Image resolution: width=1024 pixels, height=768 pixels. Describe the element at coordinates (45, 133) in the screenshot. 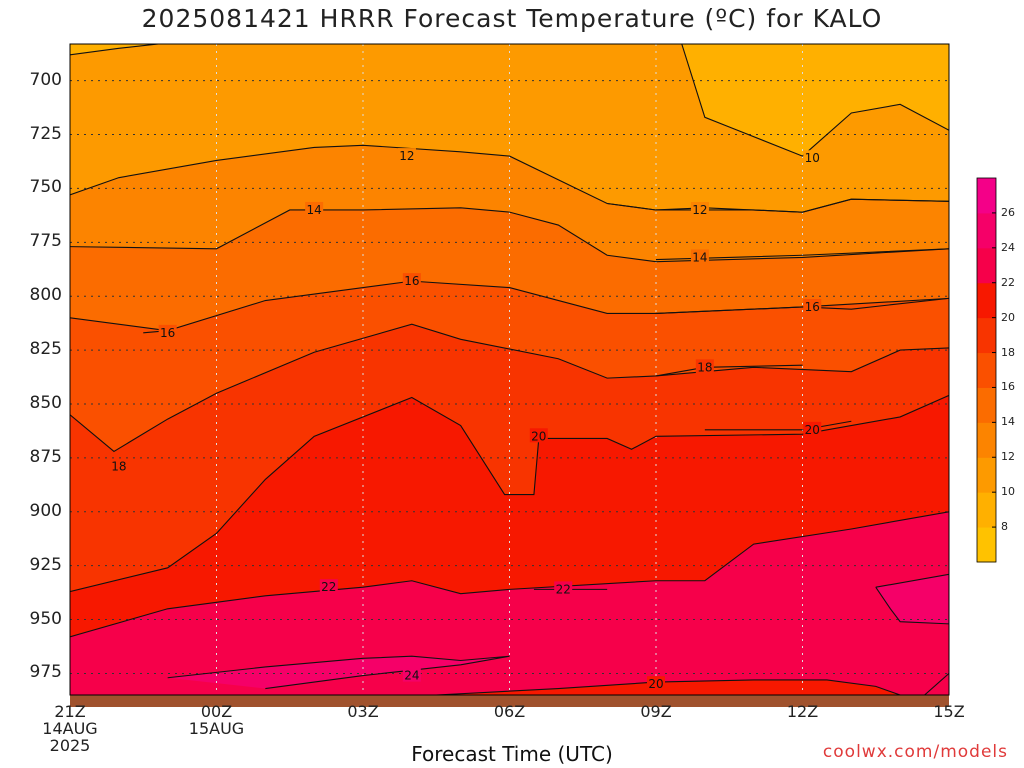

I see `y-tick-label: 725` at that location.